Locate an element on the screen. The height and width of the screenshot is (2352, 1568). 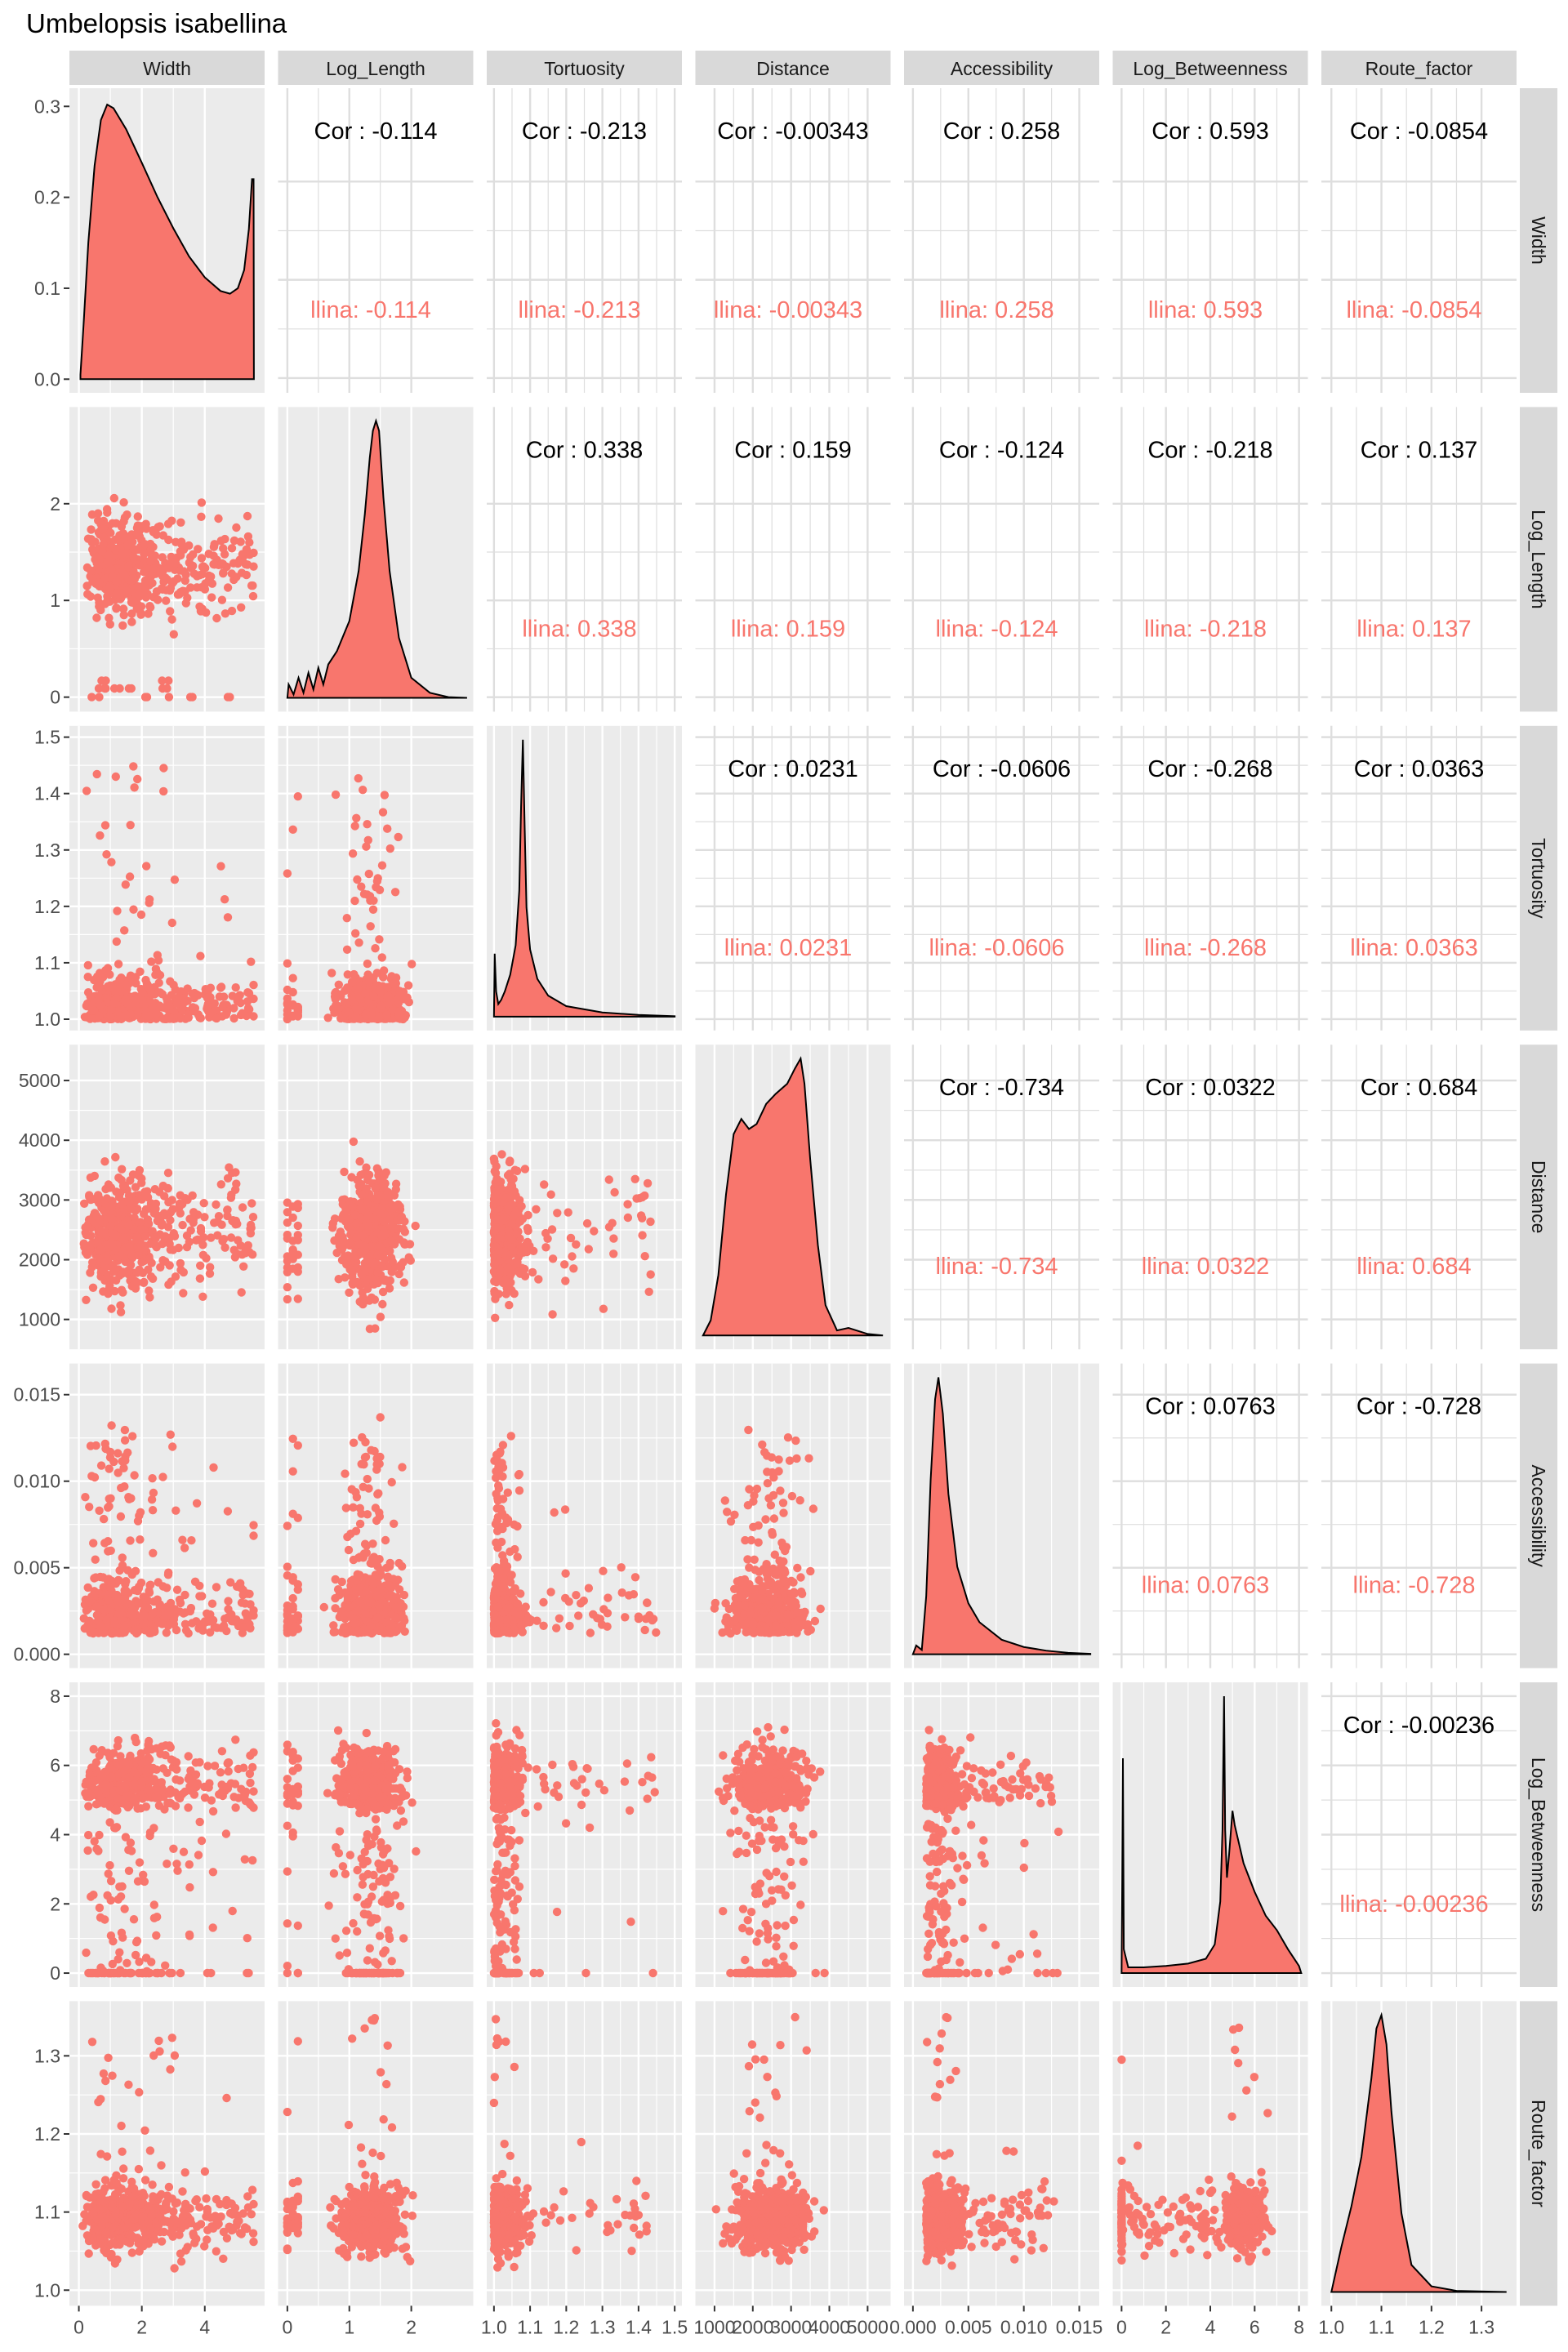
correlation-label: Cor : 0.137 is located at coordinates (1419, 450).